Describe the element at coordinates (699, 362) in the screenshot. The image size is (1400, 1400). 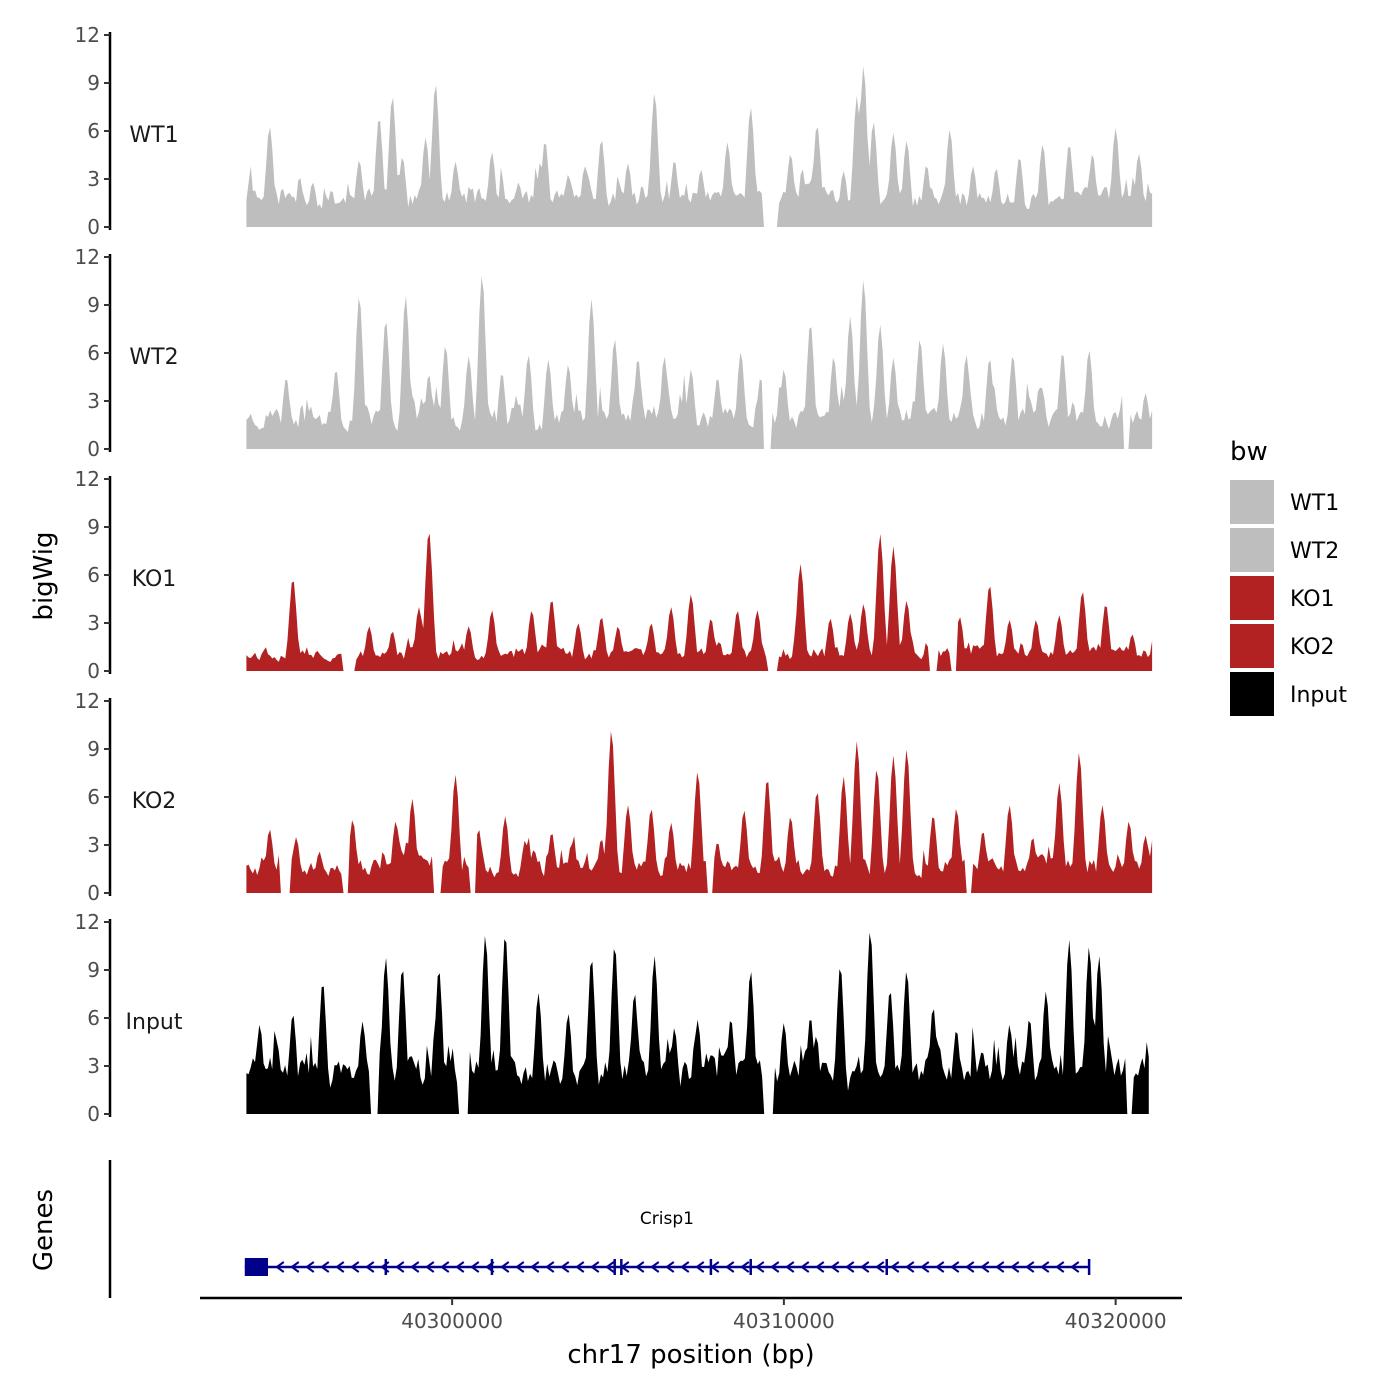
I see `area-wt2` at that location.